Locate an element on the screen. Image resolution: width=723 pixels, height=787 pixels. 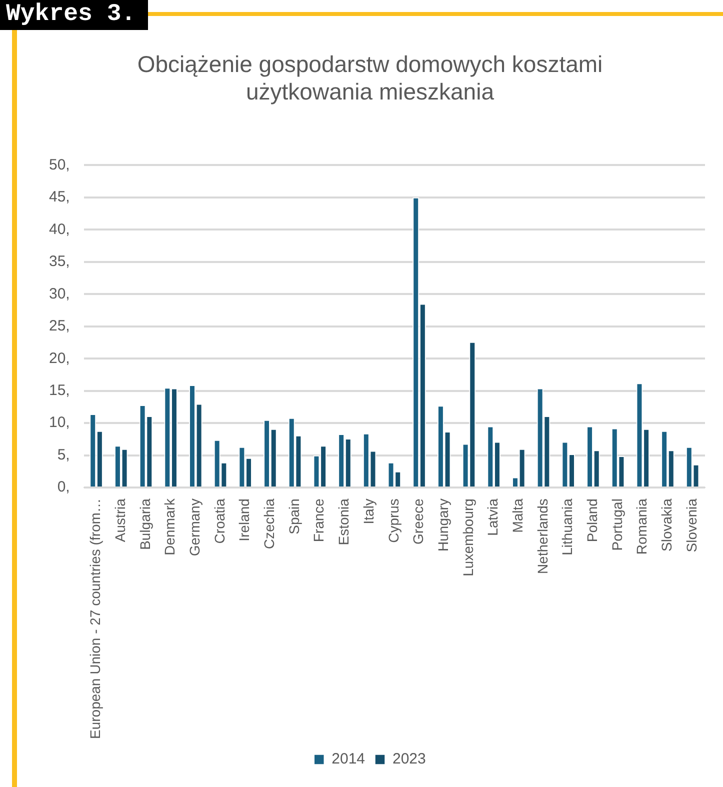
x-tick-label: Austria is located at coordinates (120, 520).